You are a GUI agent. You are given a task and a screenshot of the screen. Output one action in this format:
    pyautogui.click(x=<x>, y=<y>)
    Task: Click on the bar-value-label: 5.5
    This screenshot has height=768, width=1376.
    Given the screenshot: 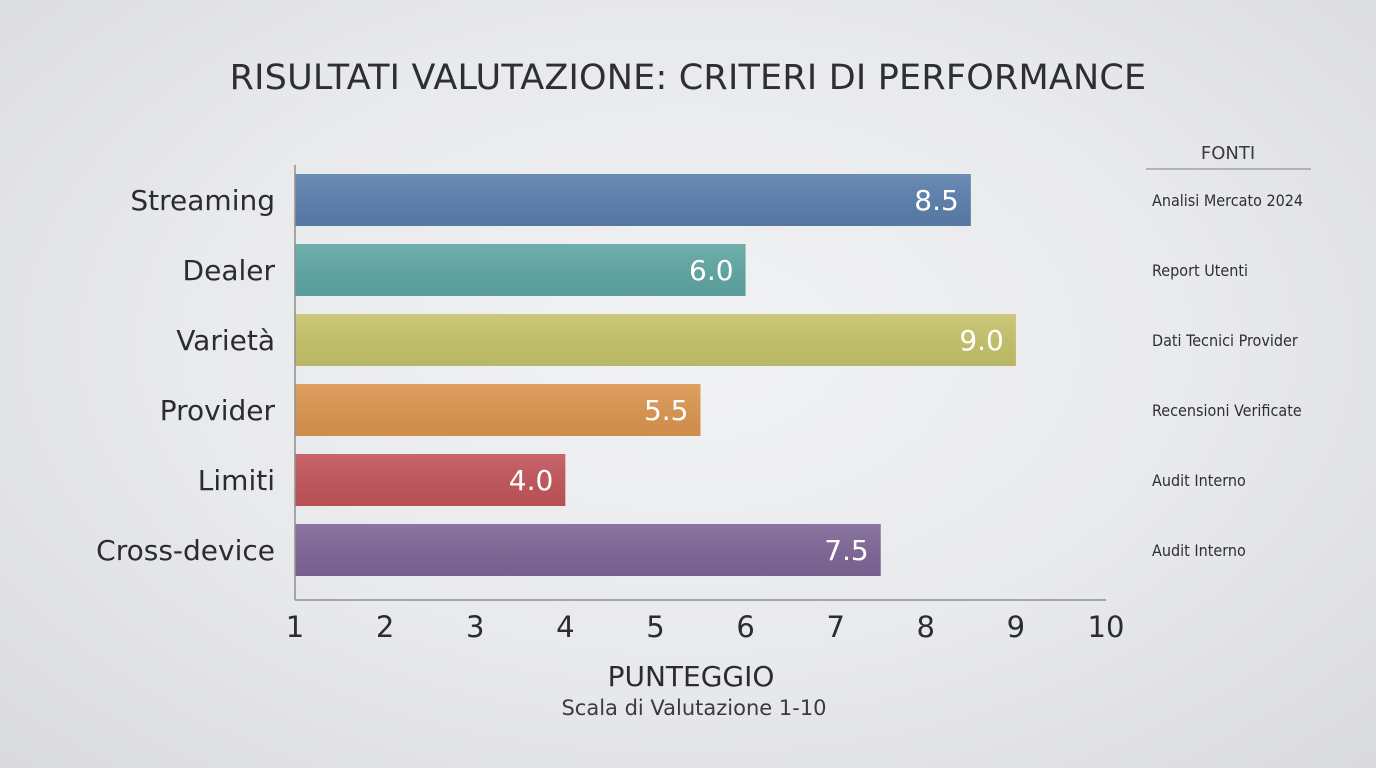 What is the action you would take?
    pyautogui.click(x=666, y=410)
    